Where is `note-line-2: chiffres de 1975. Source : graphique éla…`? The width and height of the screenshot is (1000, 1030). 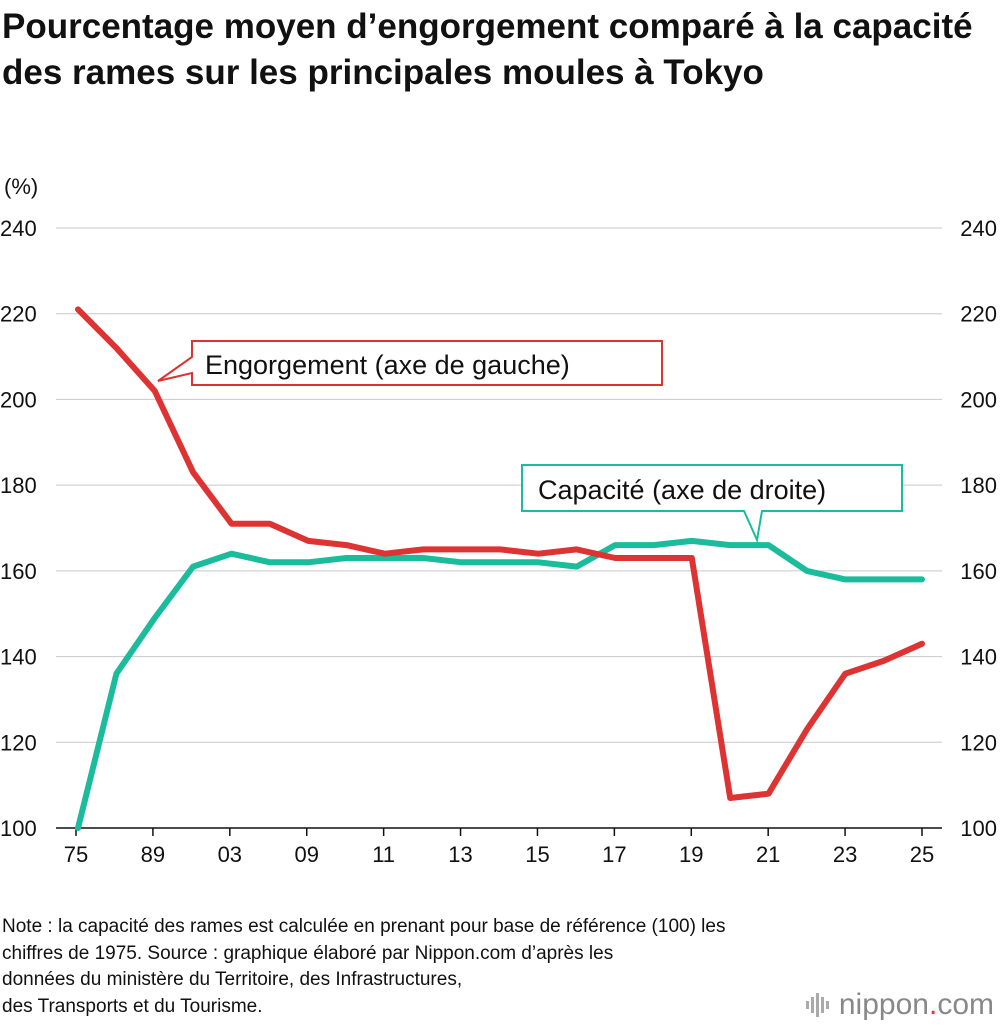
note-line-2: chiffres de 1975. Source : graphique éla… is located at coordinates (308, 953).